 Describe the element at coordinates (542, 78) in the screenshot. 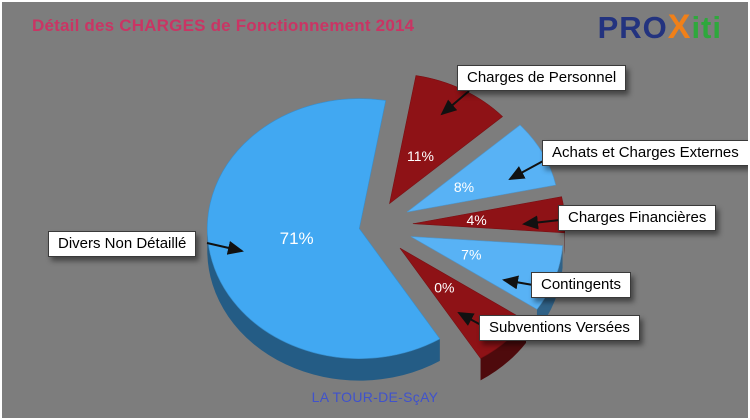

I see `callout-charges-de-personnel: Charges de Personnel` at that location.